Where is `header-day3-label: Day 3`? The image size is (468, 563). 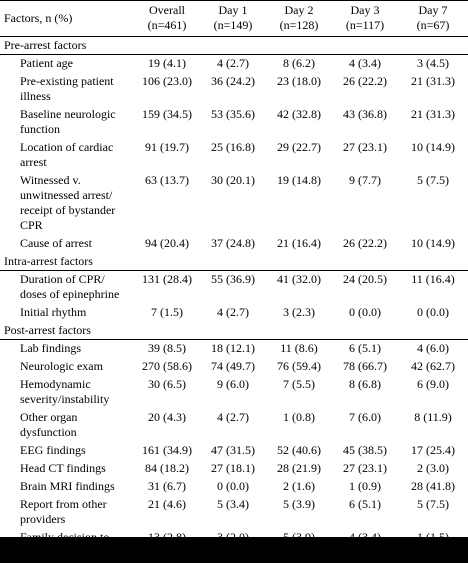 header-day3-label: Day 3 is located at coordinates (365, 10).